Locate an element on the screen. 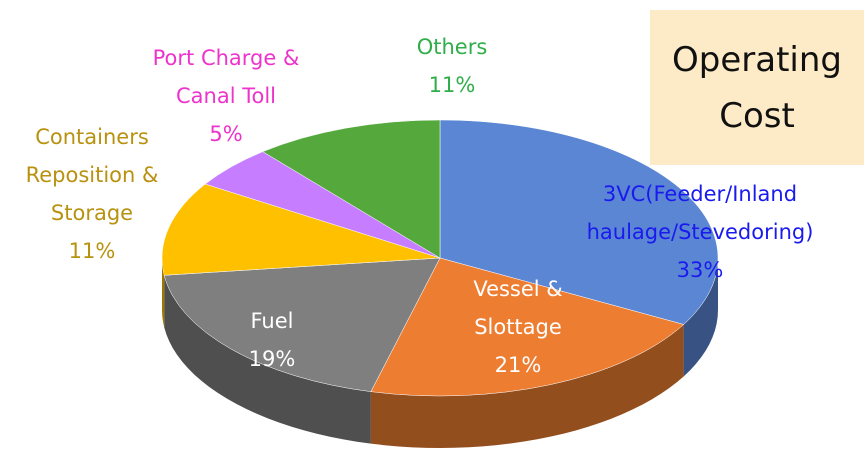 Image resolution: width=864 pixels, height=471 pixels. slice-label: Containers Reposition & Storage 11% is located at coordinates (92, 194).